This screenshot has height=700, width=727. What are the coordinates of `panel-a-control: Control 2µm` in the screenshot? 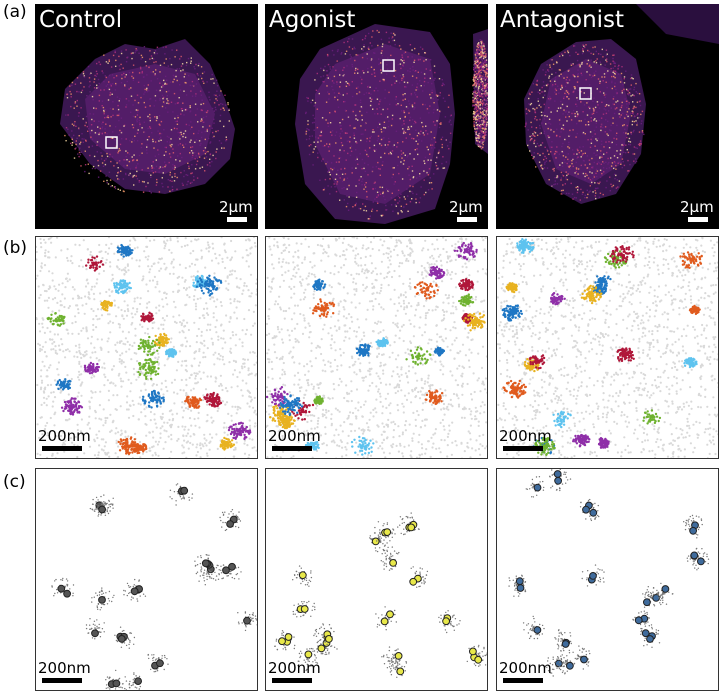 It's located at (146, 116).